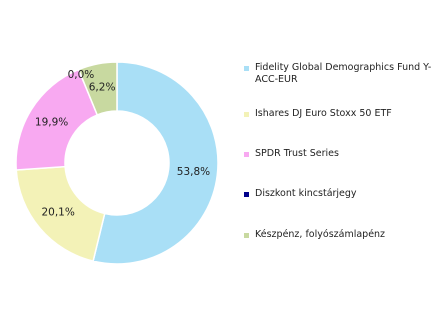 The width and height of the screenshot is (444, 328). I want to click on data-label: 19,9%, so click(51, 122).